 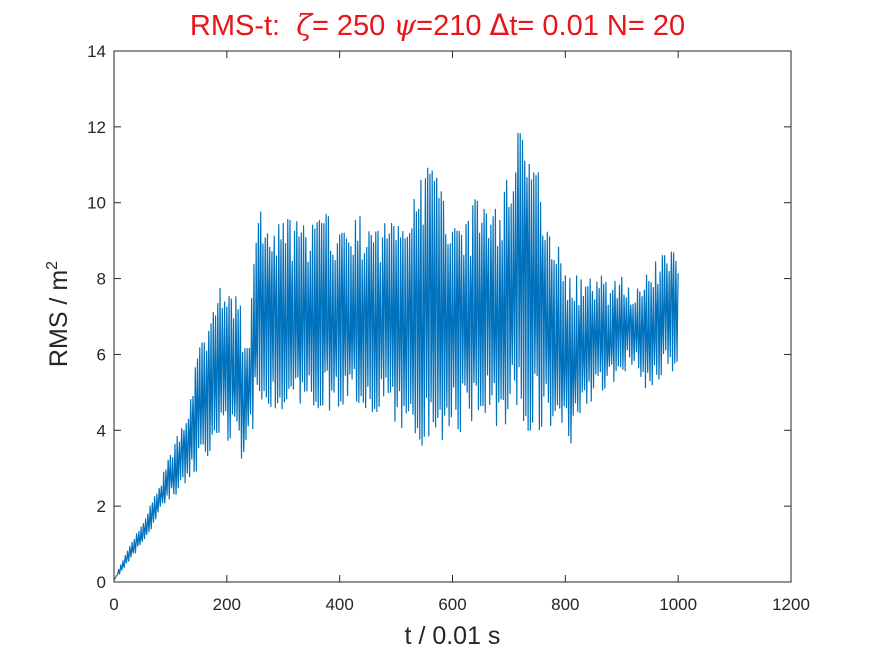 I want to click on x-tick-label: 200, so click(x=227, y=604).